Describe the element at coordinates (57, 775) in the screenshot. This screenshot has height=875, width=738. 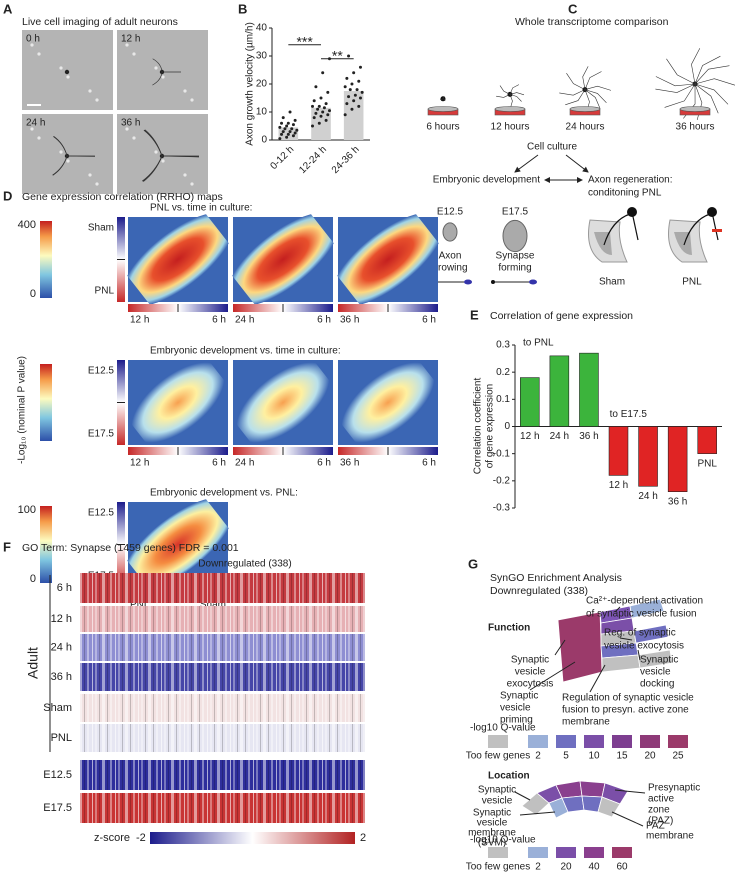
I see `row-label: E12.5` at that location.